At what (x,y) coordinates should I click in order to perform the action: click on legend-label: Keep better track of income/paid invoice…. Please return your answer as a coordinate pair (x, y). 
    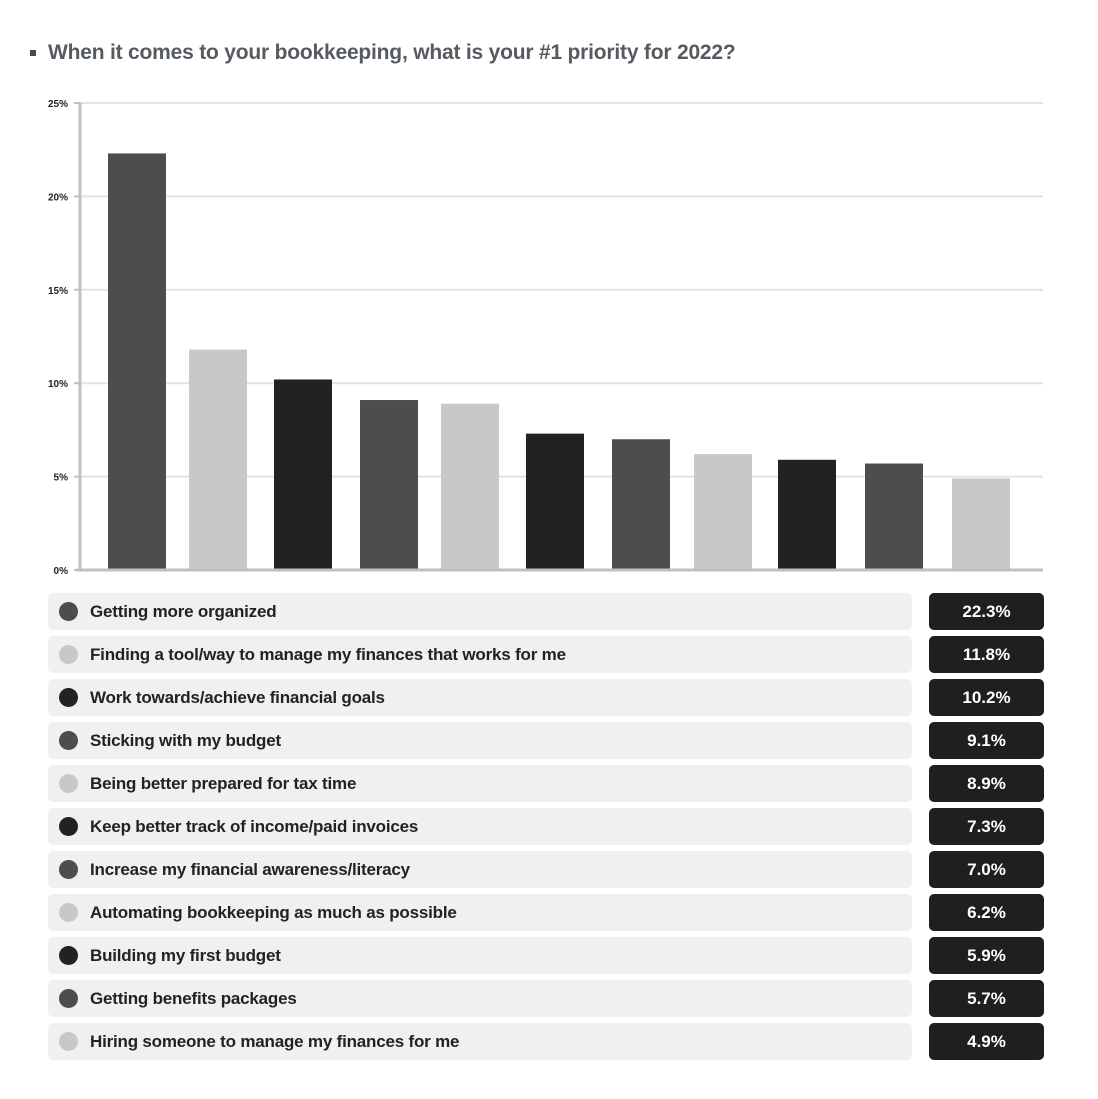
    Looking at the image, I should click on (254, 826).